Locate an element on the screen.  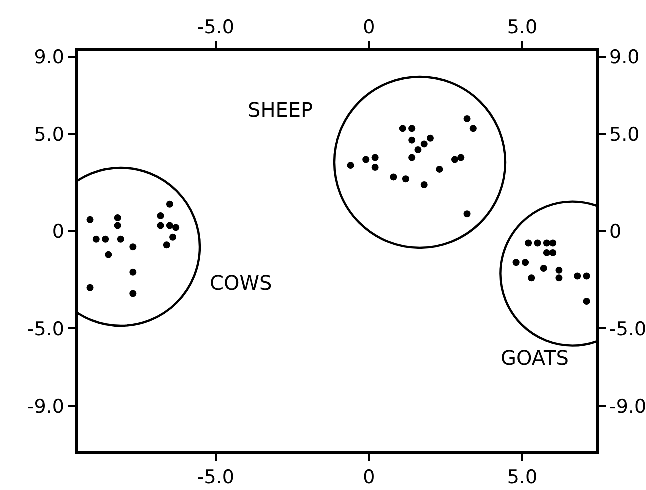
y-tick-label: 9.0 is located at coordinates (49, 57).